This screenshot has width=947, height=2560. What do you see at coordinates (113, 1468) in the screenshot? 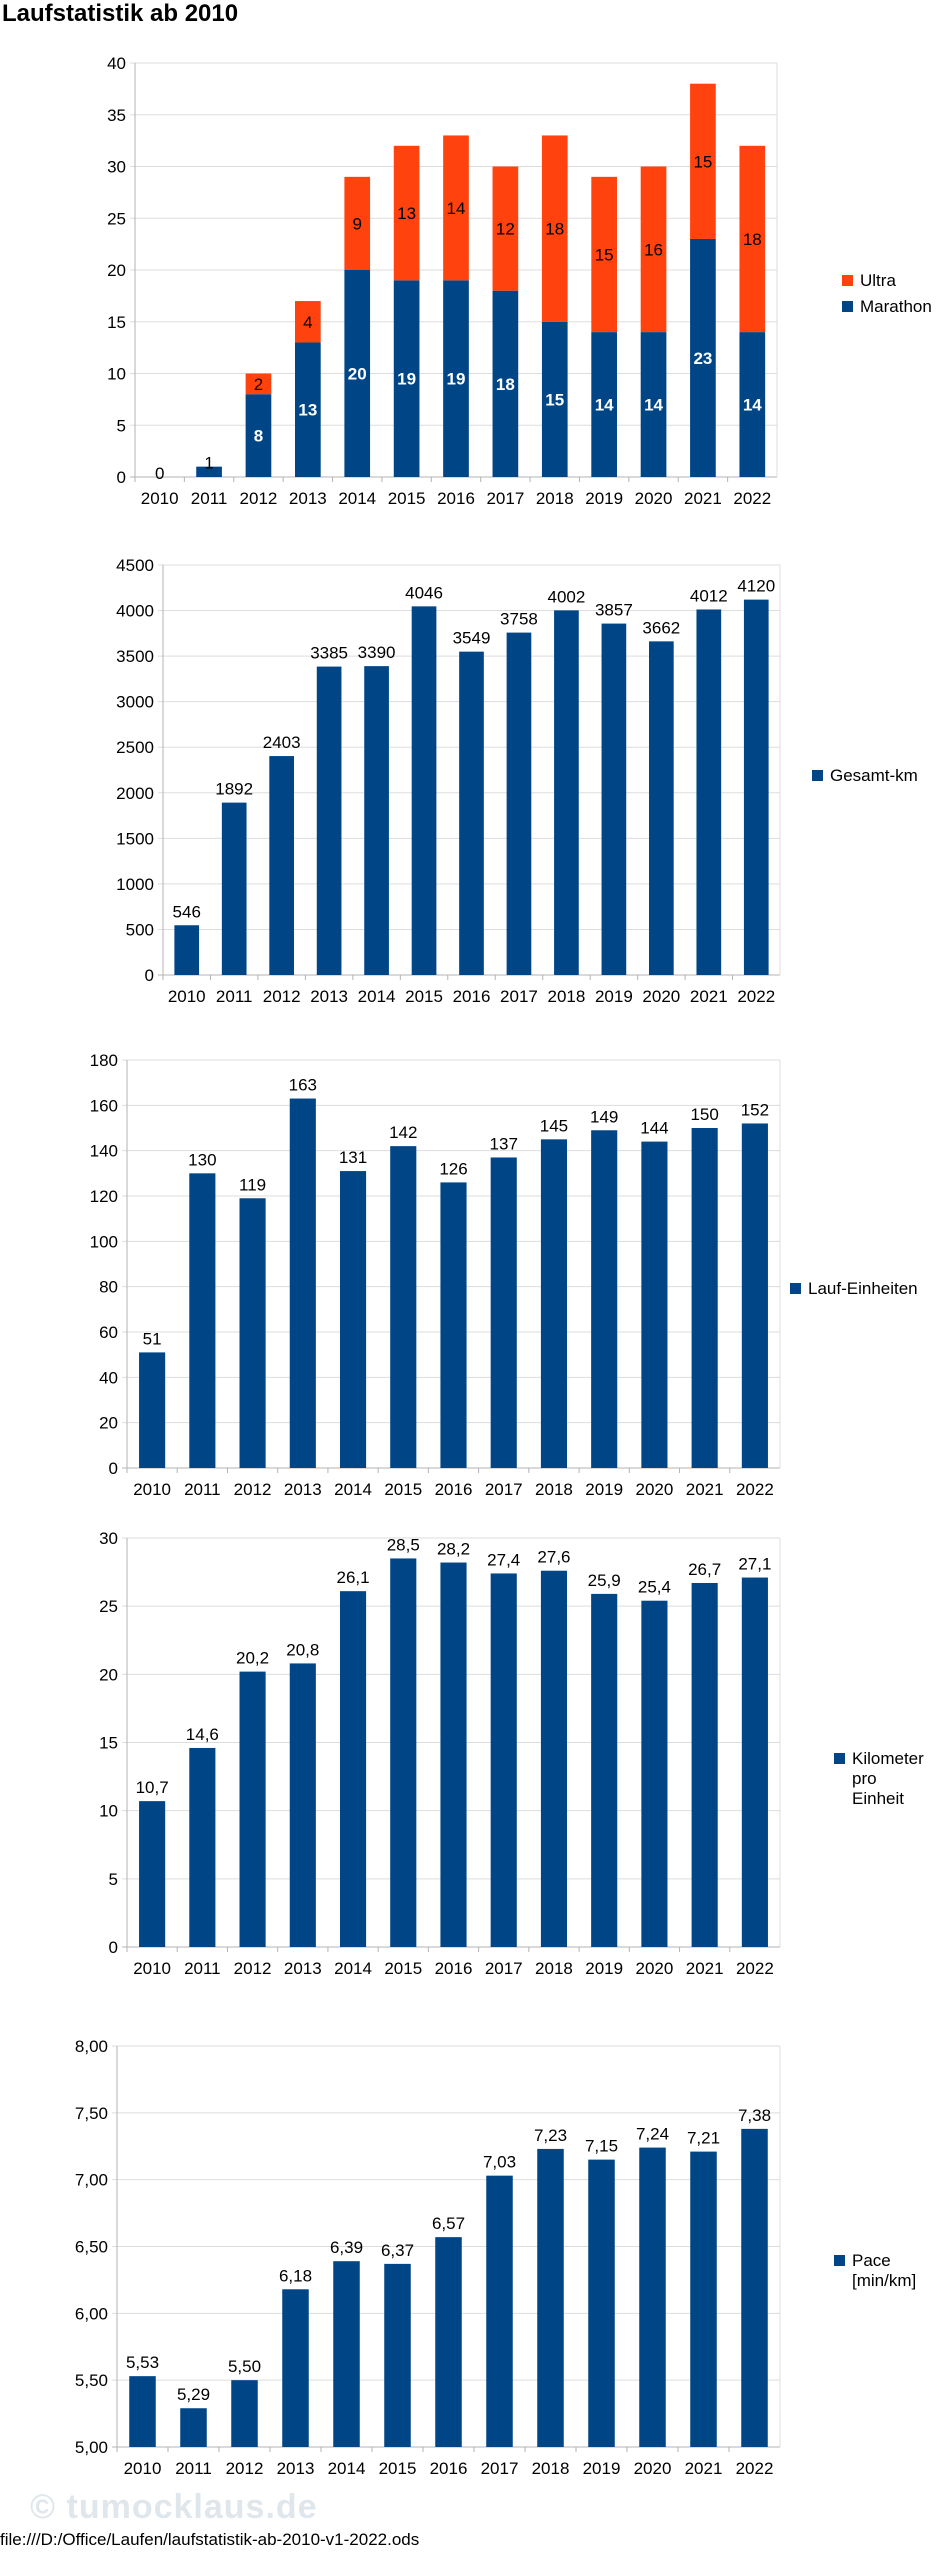
I see `y-tick-label: 0` at bounding box center [113, 1468].